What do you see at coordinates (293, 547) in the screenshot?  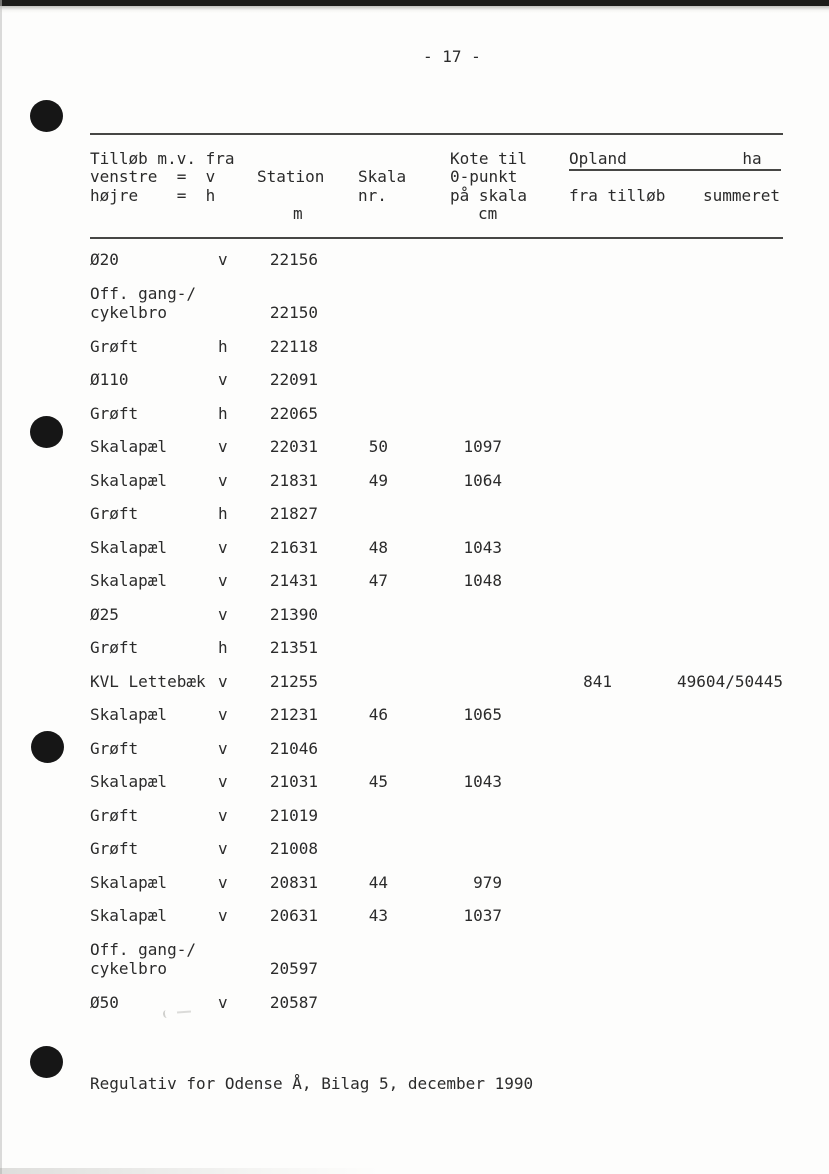 I see `cell-station: 21631` at bounding box center [293, 547].